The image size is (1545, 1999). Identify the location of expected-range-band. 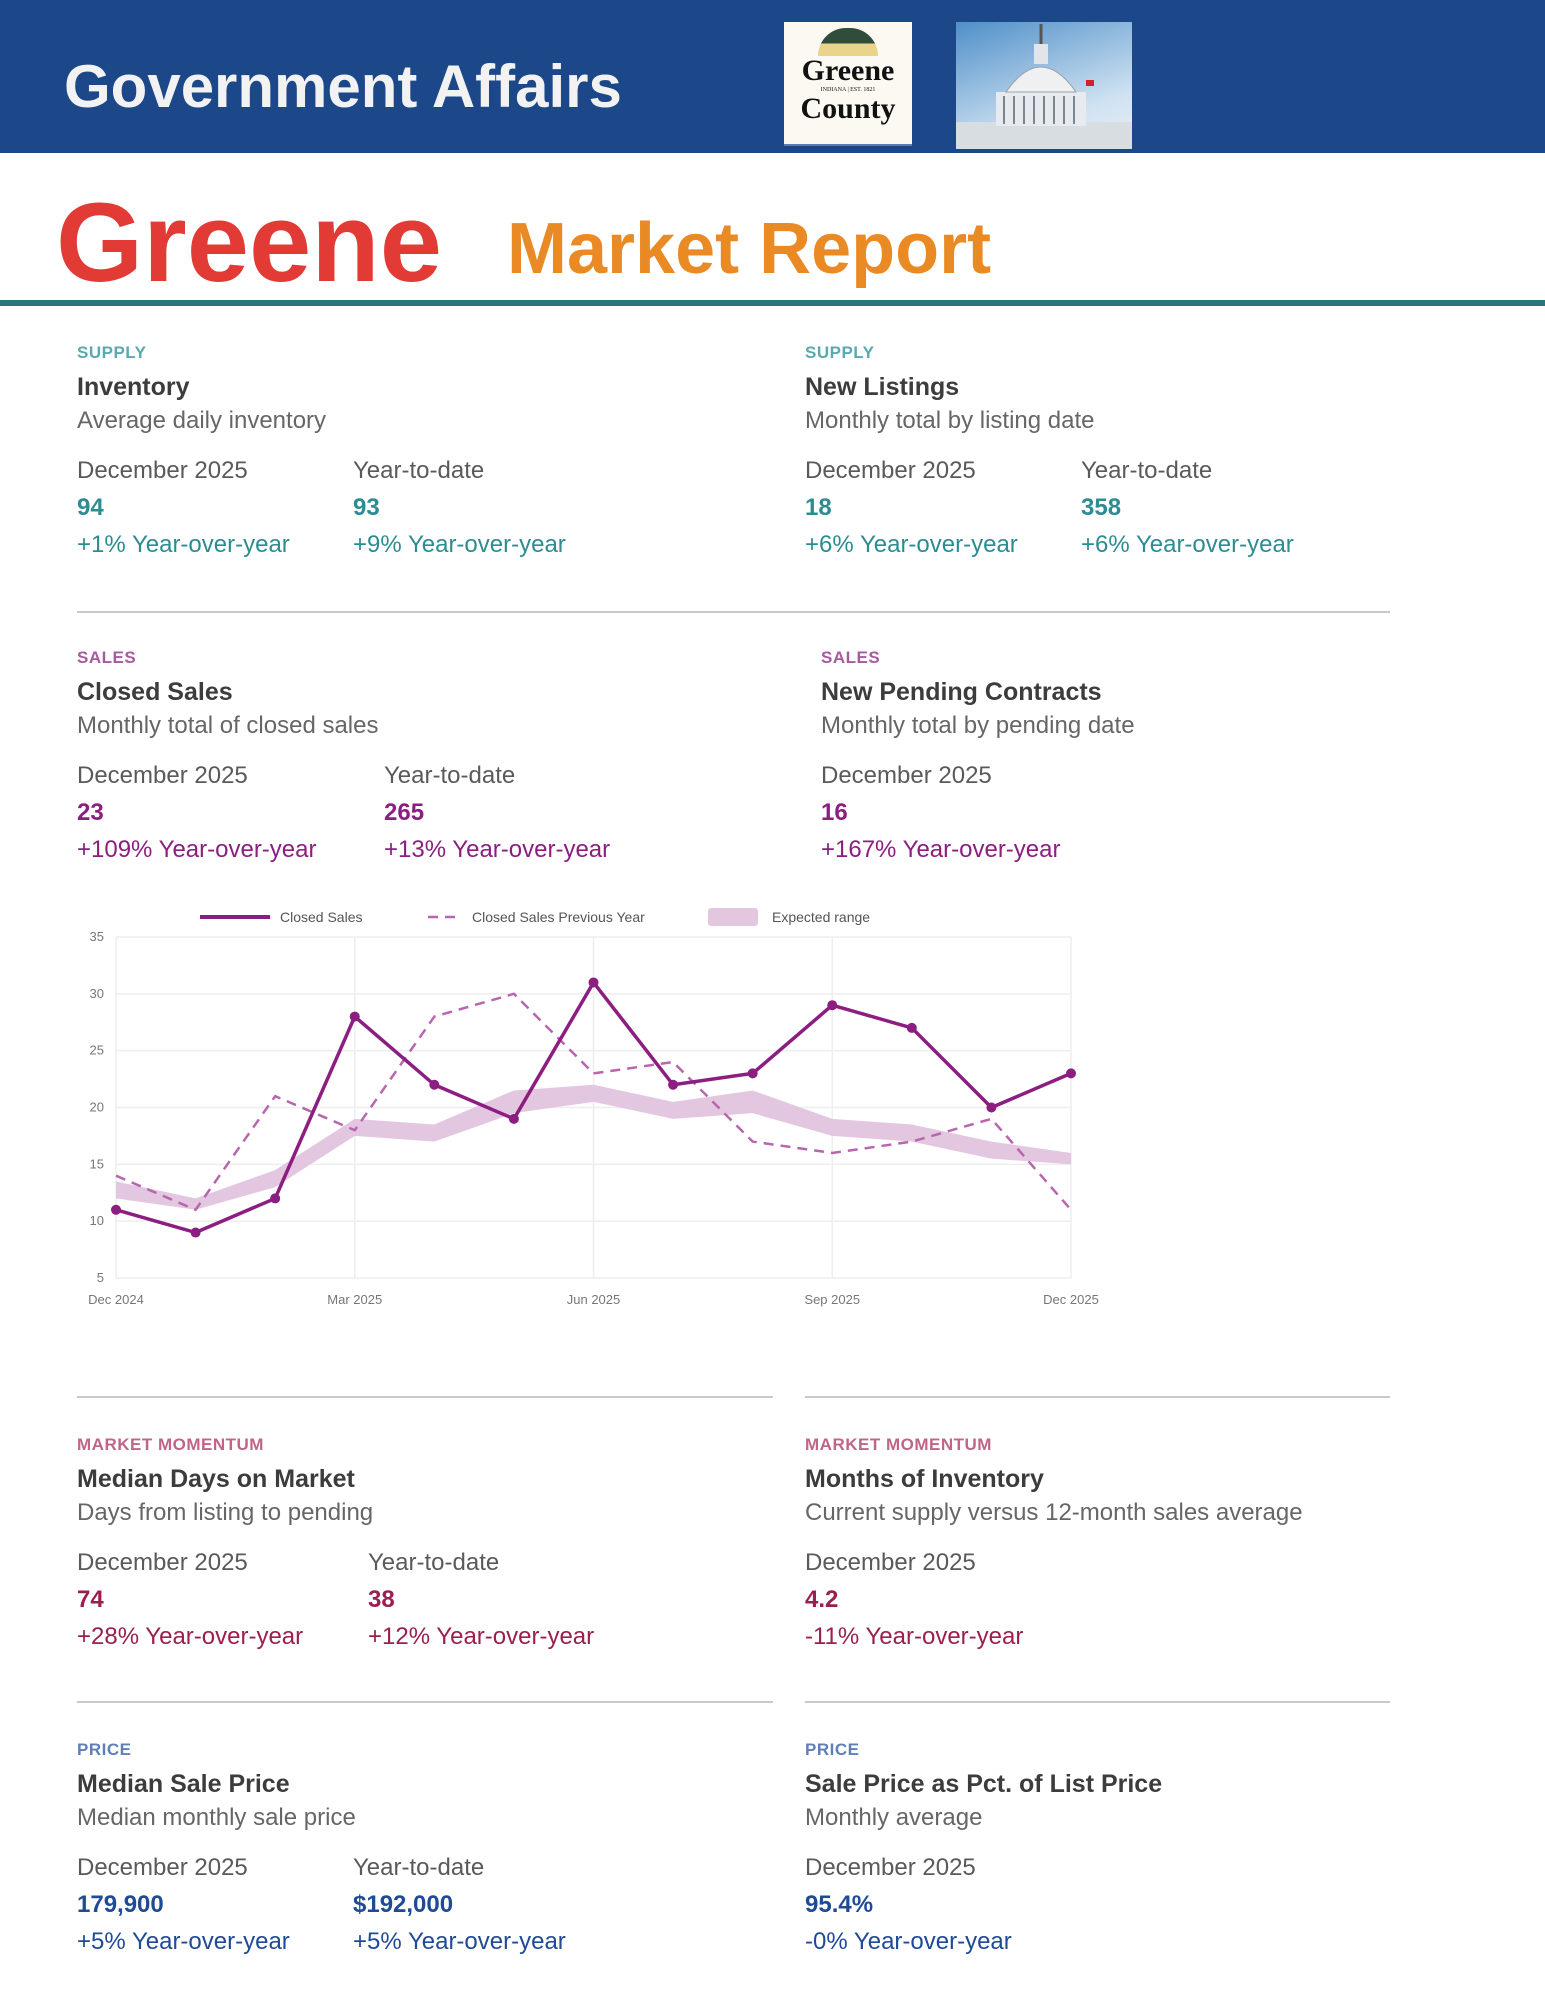
(593, 1147).